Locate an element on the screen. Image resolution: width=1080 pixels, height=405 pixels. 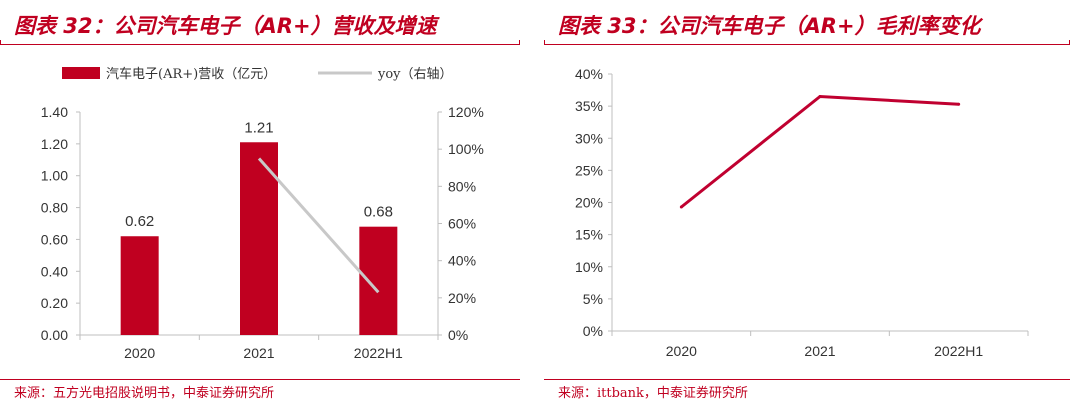
margin-line is located at coordinates (819, 151).